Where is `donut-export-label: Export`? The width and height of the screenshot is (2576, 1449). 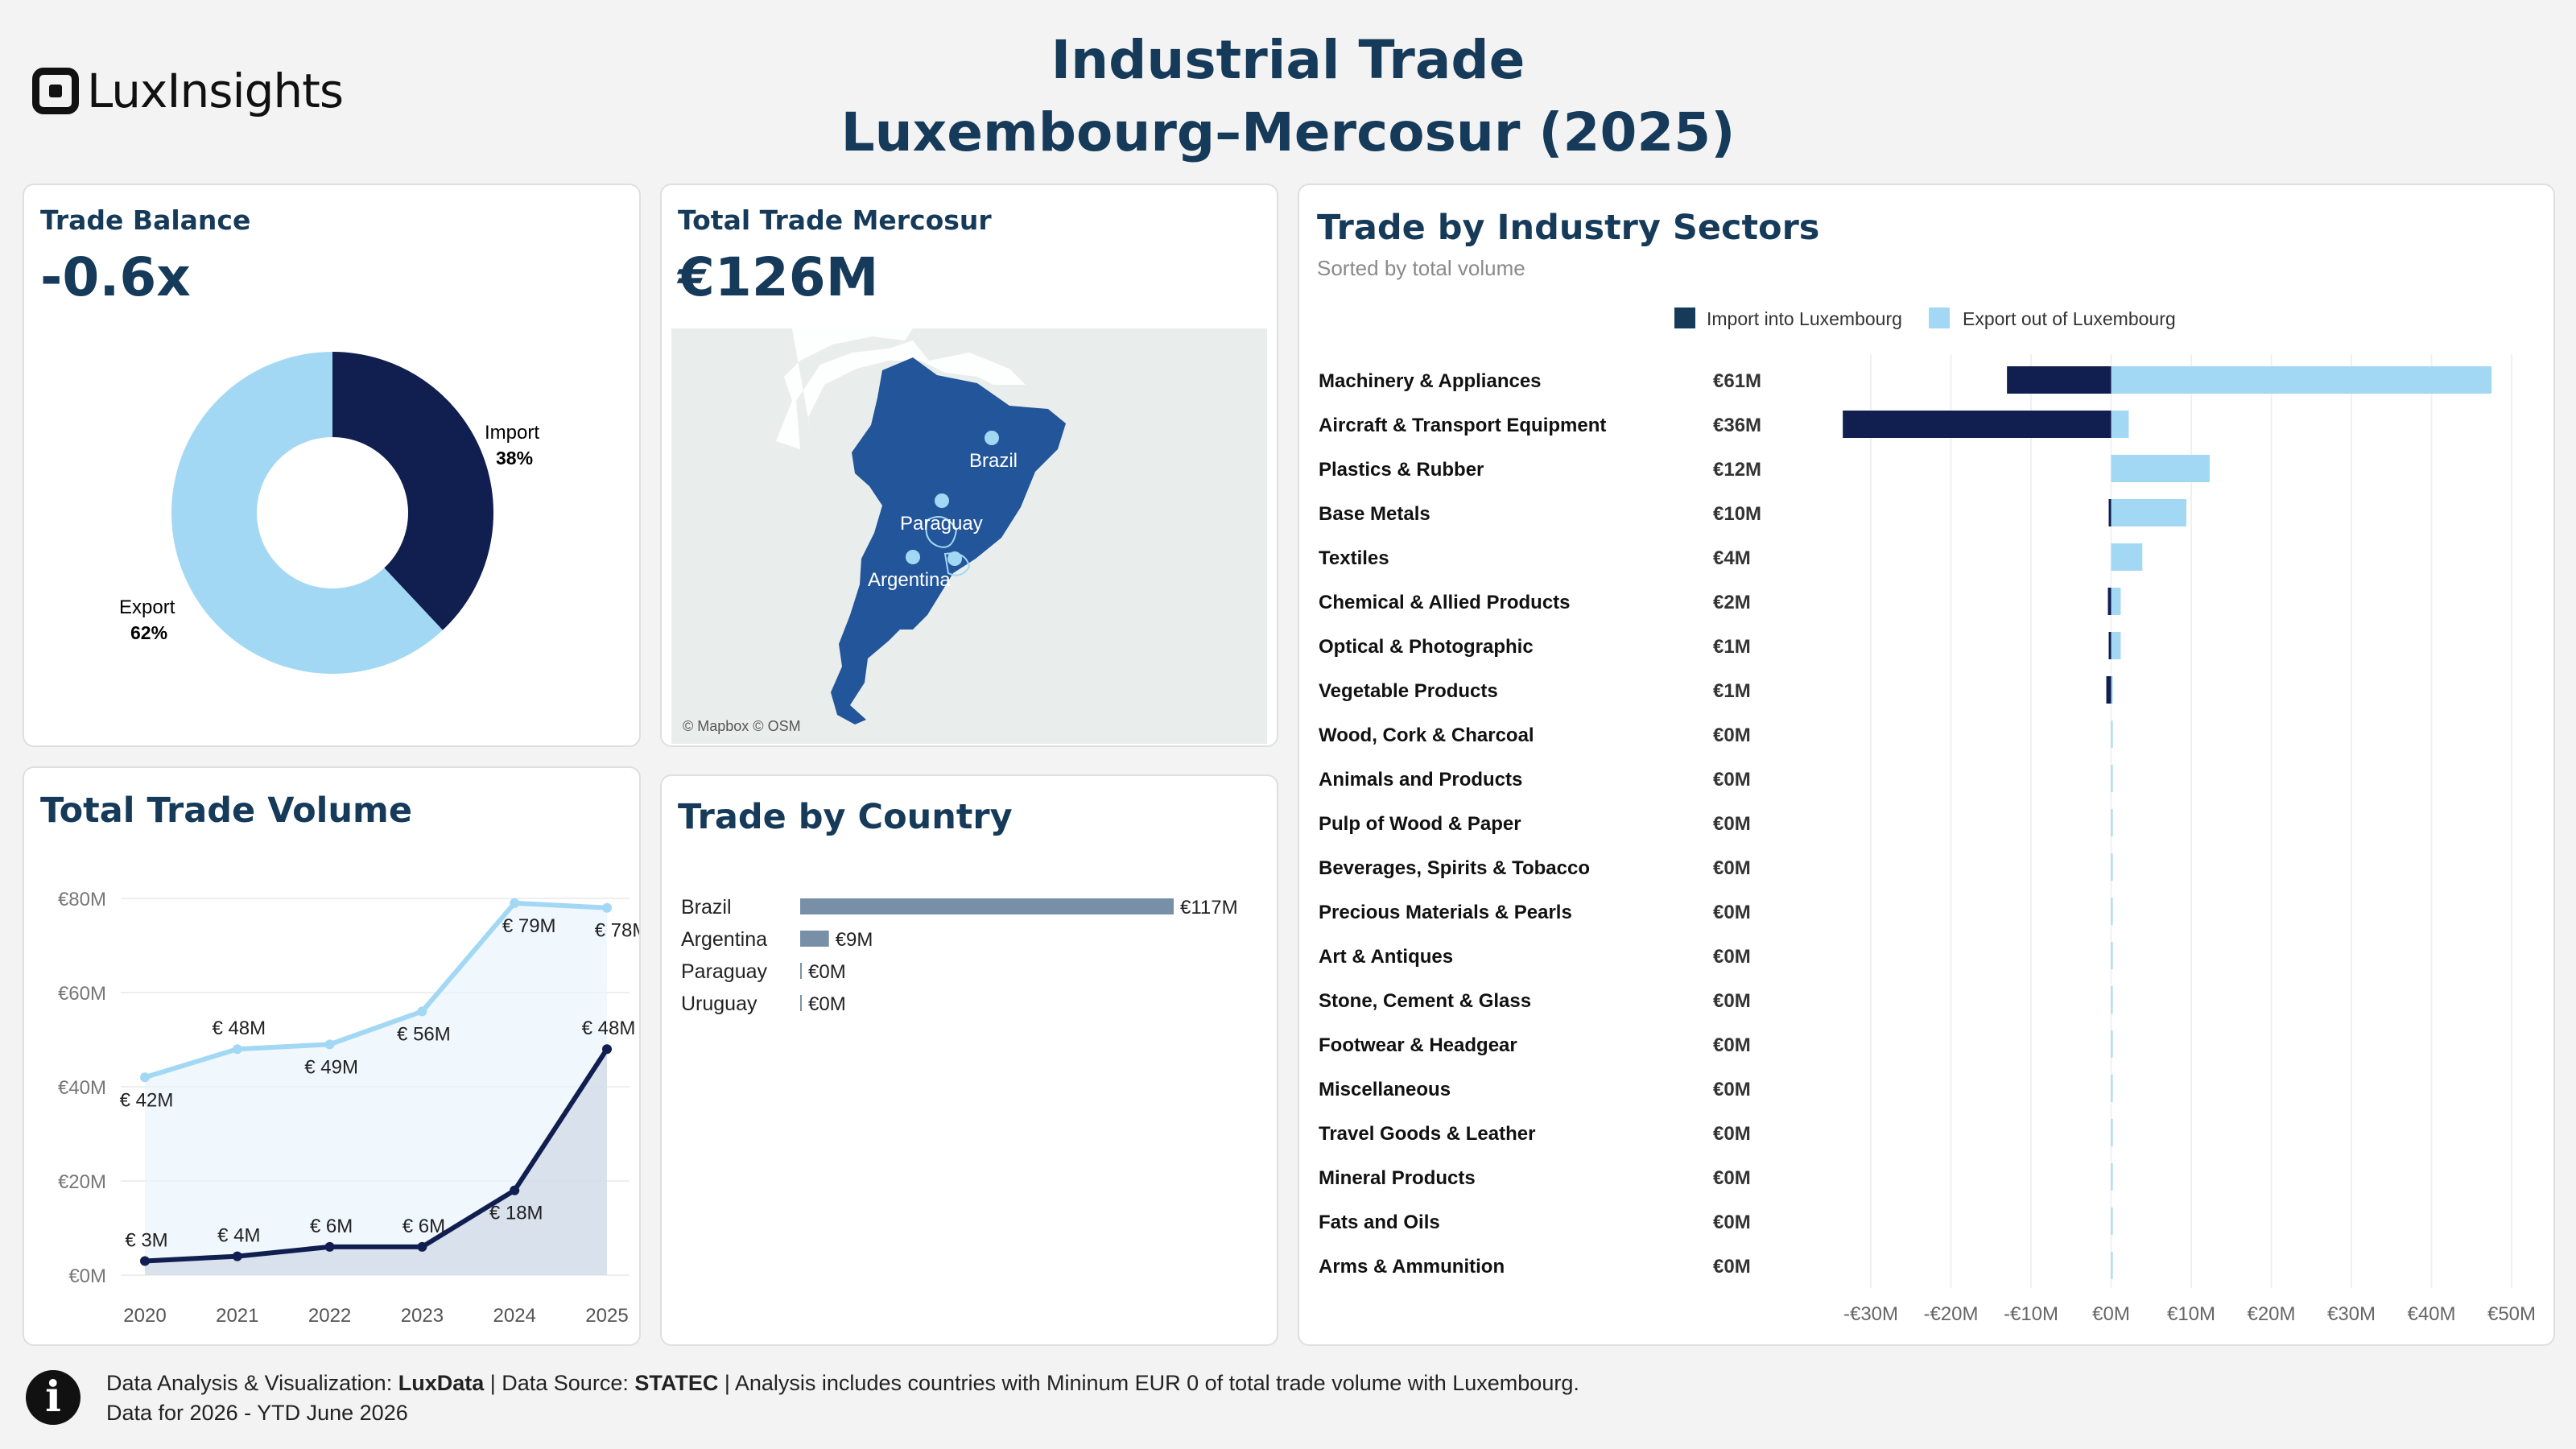
donut-export-label: Export is located at coordinates (147, 607).